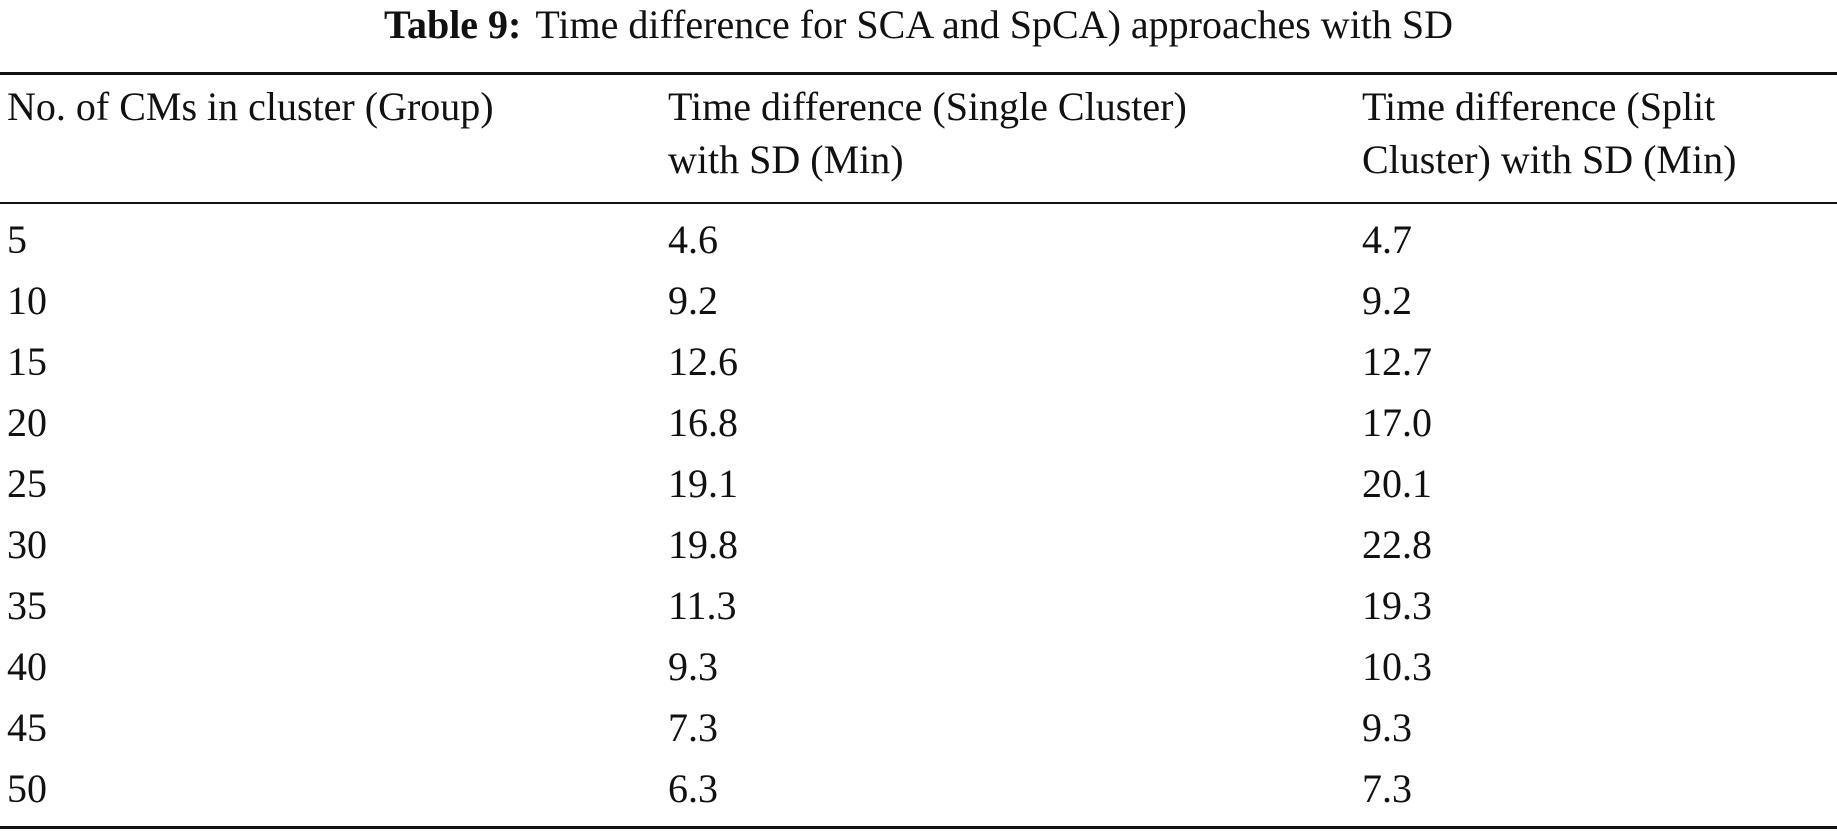 The image size is (1837, 833). Describe the element at coordinates (918, 827) in the screenshot. I see `table-bottom-rule` at that location.